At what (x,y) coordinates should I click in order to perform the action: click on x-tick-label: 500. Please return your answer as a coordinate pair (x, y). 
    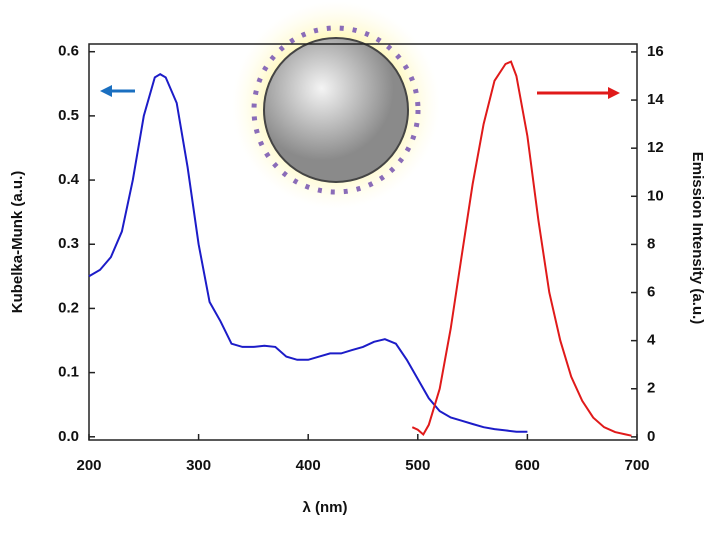
    Looking at the image, I should click on (417, 465).